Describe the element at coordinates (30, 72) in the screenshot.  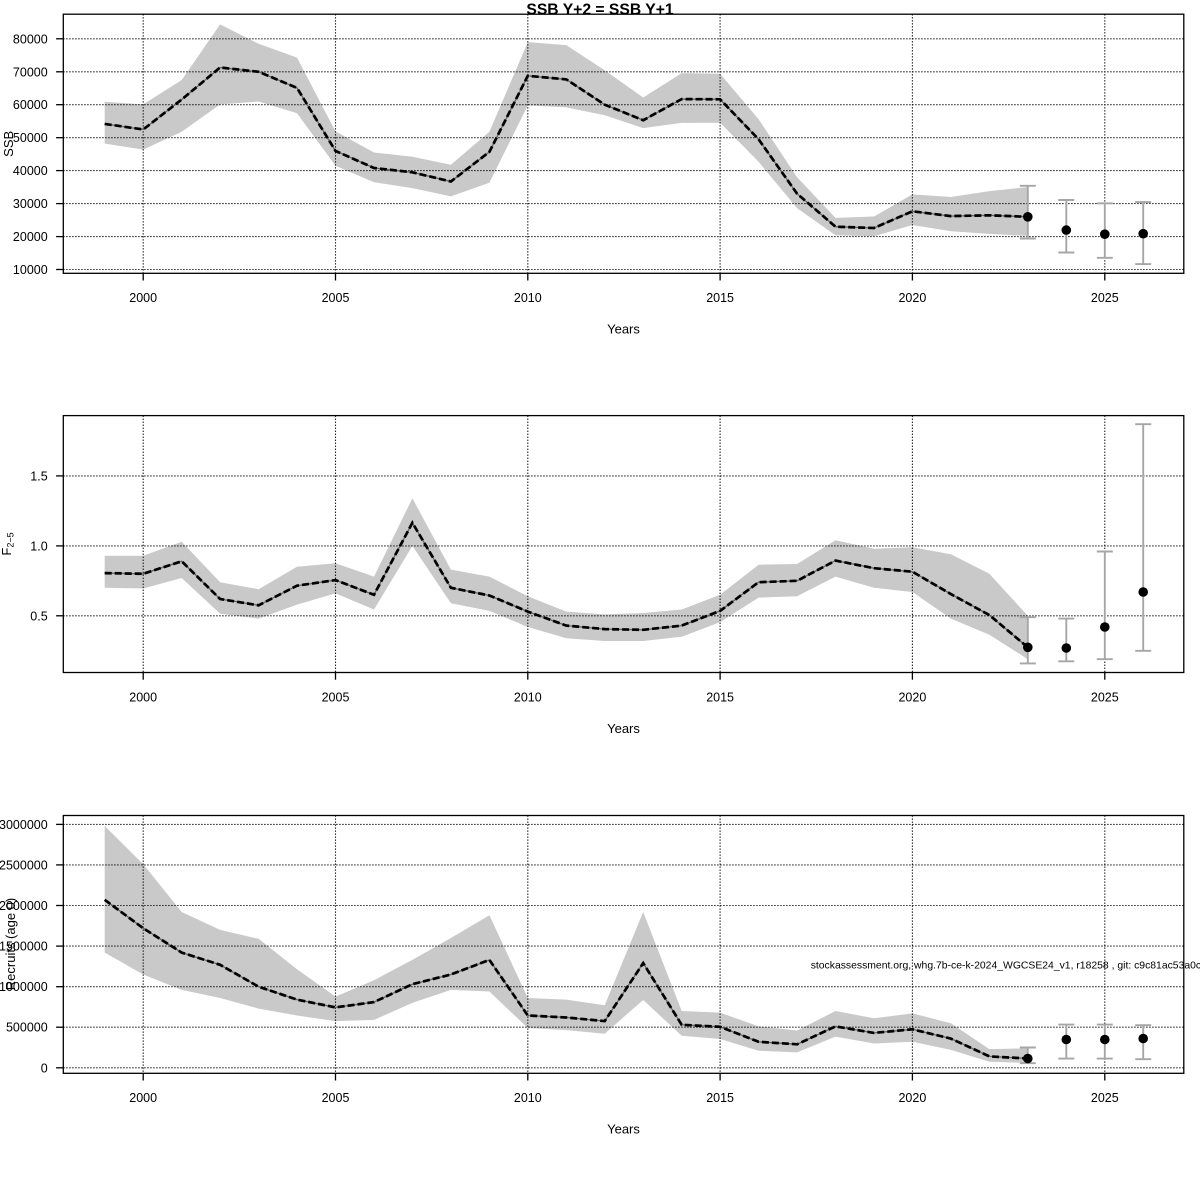
I see `svg-text: 70000` at that location.